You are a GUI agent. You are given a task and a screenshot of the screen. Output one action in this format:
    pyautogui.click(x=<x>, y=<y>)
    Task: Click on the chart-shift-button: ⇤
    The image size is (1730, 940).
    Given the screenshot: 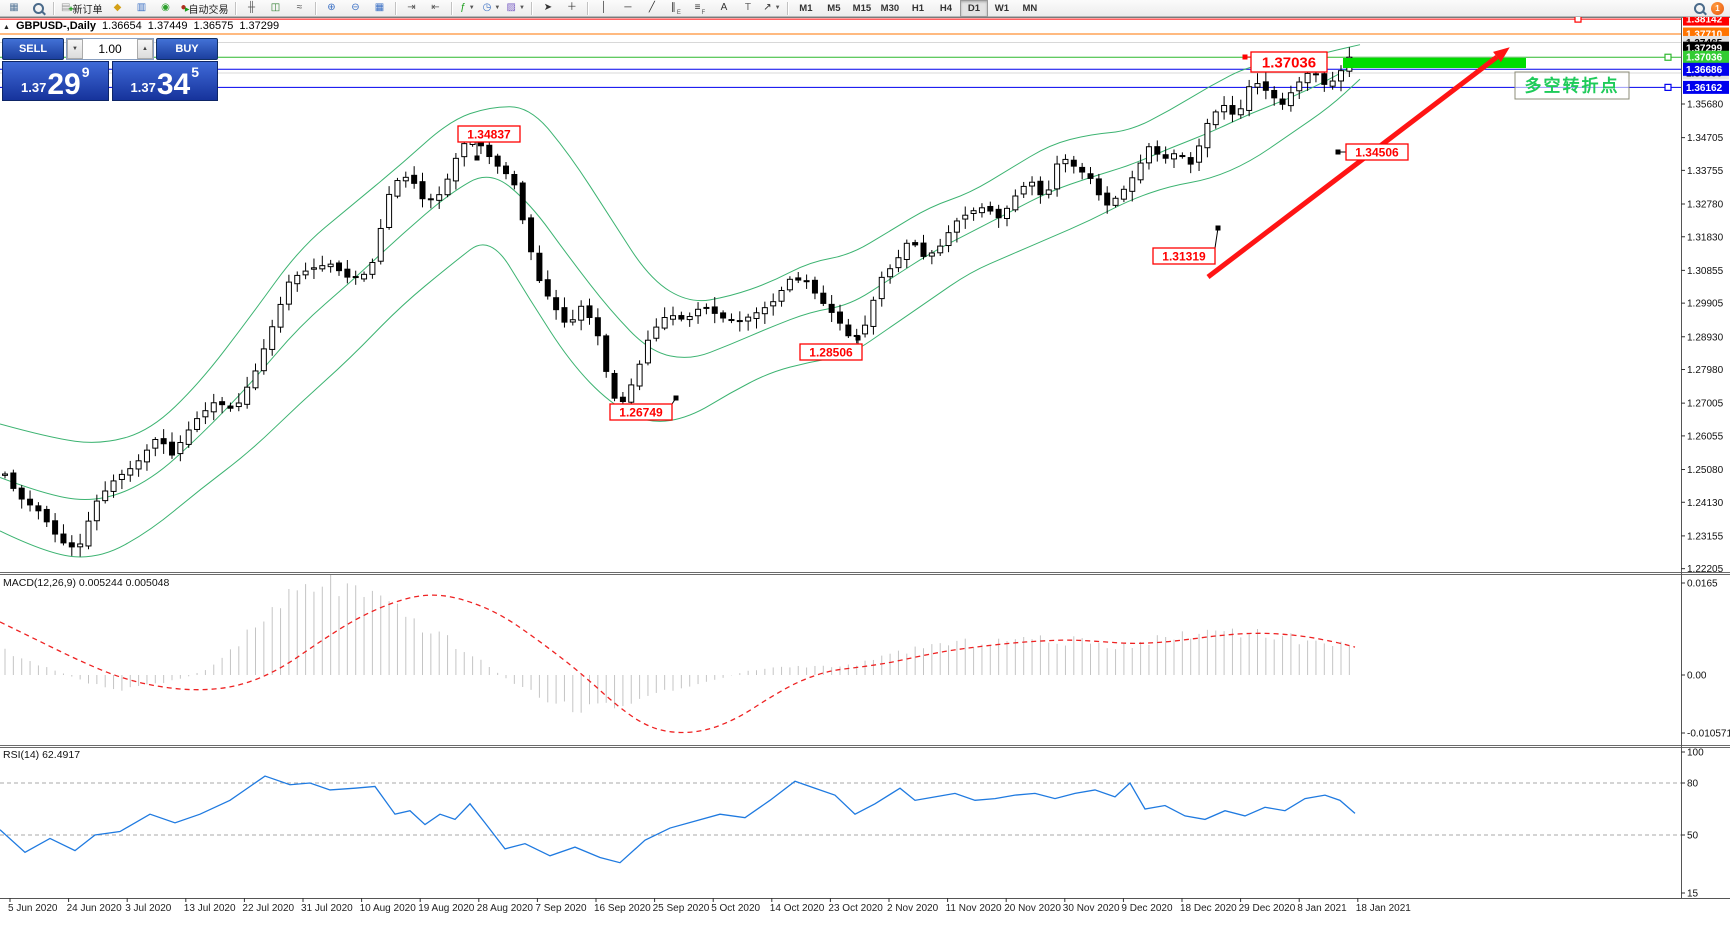 What is the action you would take?
    pyautogui.click(x=436, y=8)
    